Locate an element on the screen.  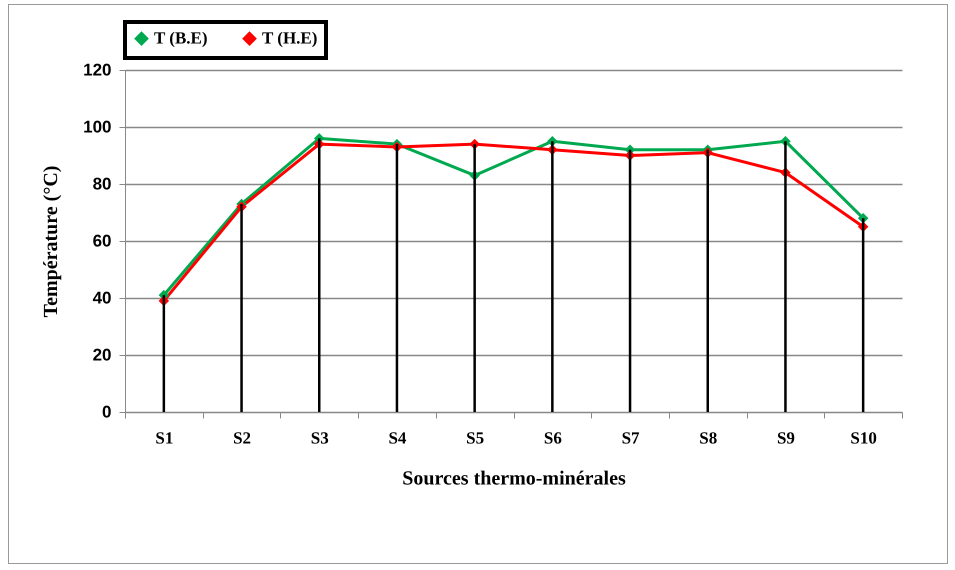
x-tick-label: S6 is located at coordinates (553, 438).